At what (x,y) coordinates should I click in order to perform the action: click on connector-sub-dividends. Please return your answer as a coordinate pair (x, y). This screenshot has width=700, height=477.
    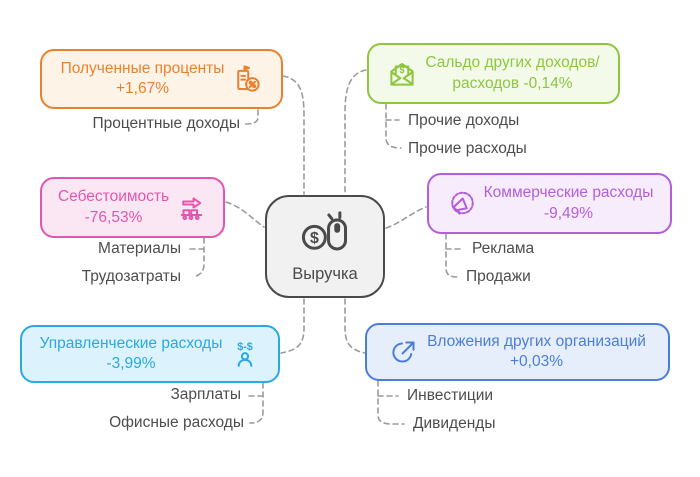
    Looking at the image, I should click on (391, 402).